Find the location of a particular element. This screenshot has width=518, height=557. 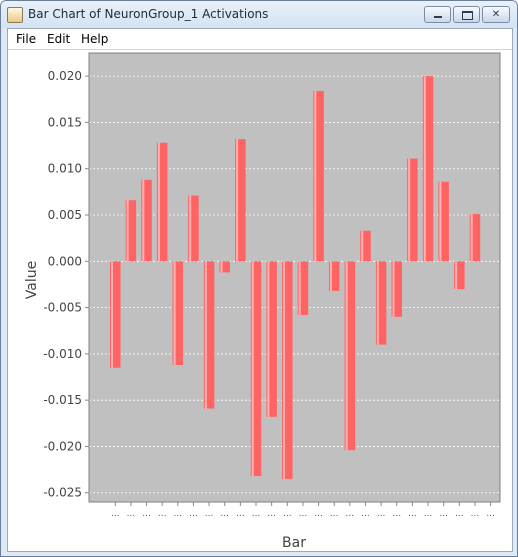

menu-bar: File Edit Help is located at coordinates (260, 39).